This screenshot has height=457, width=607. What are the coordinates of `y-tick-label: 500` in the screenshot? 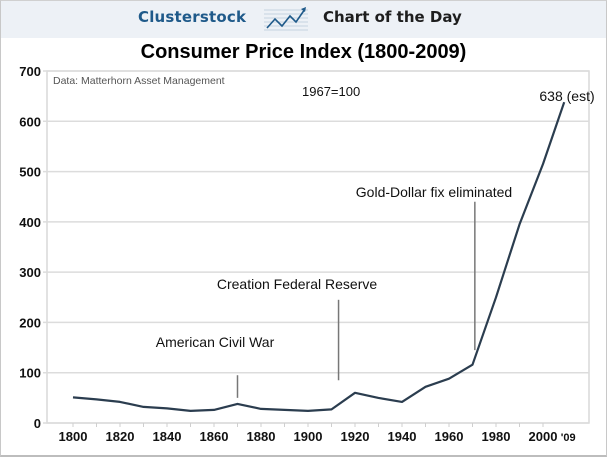 It's located at (30, 172).